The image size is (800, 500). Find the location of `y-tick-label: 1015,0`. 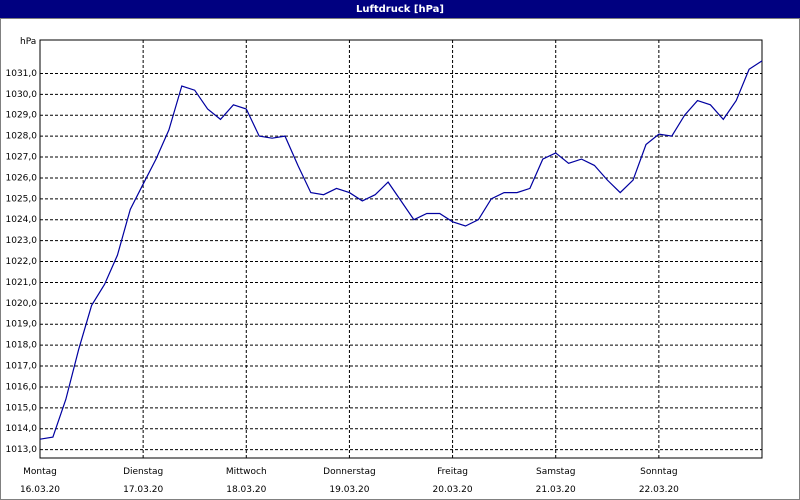

y-tick-label: 1015,0 is located at coordinates (22, 408).